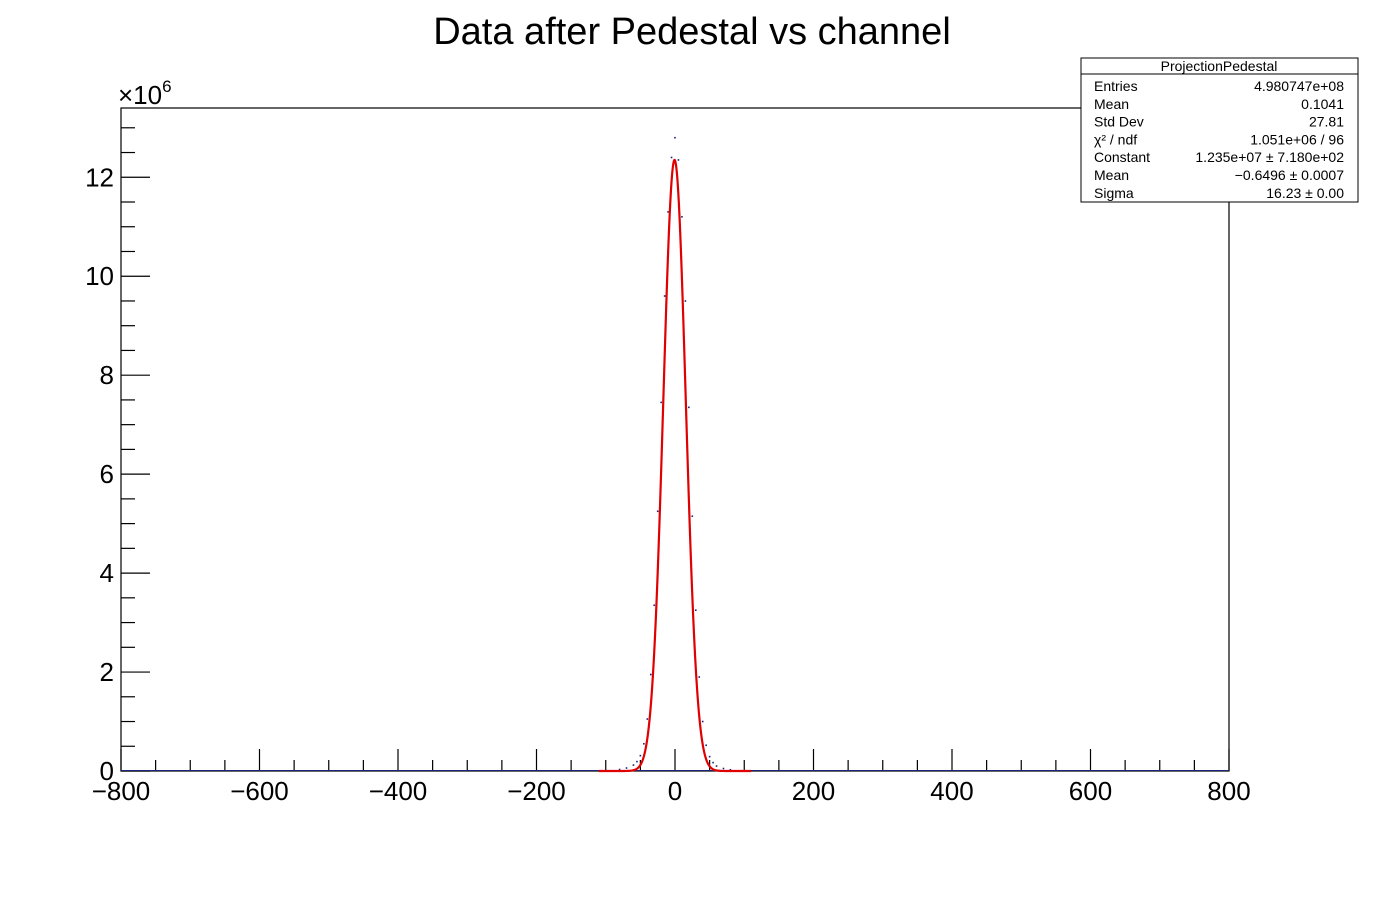  What do you see at coordinates (1297, 139) in the screenshot?
I see `stats-row-value: 1.051e+06 / 96` at bounding box center [1297, 139].